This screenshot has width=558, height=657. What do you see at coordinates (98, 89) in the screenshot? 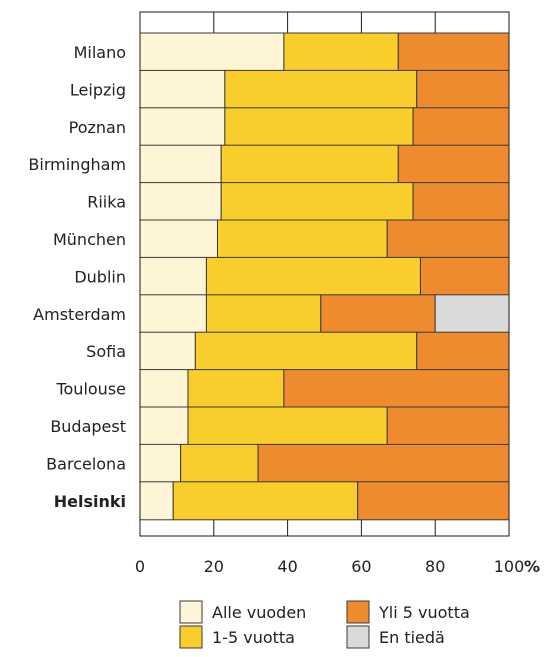
I see `category-label-leipzig: Leipzig` at bounding box center [98, 89].